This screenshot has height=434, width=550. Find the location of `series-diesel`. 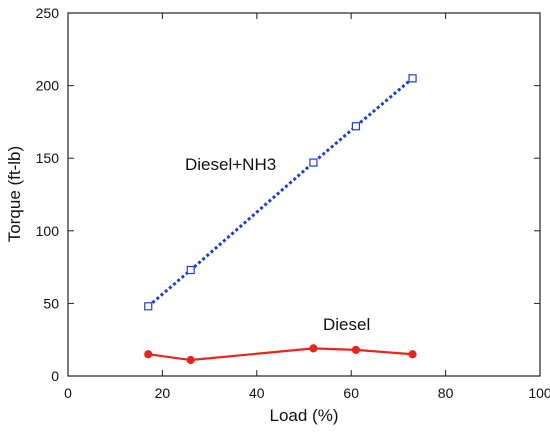

series-diesel is located at coordinates (280, 354).